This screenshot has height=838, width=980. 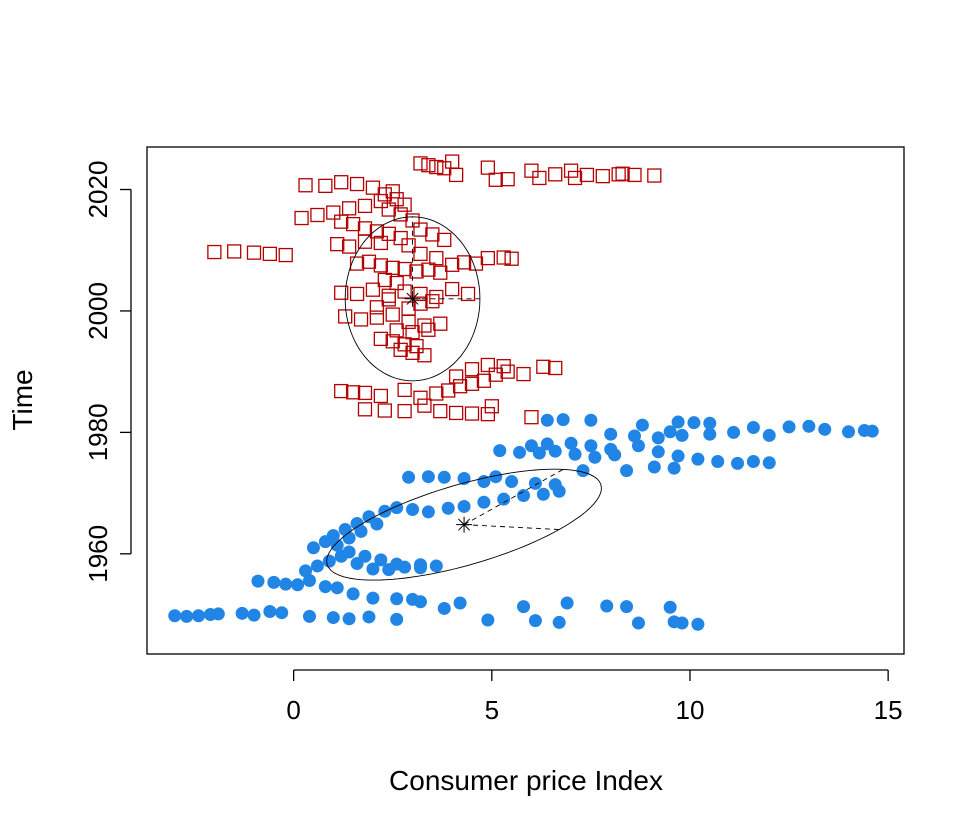 I want to click on x-axis-title: Consumer price Index, so click(x=526, y=780).